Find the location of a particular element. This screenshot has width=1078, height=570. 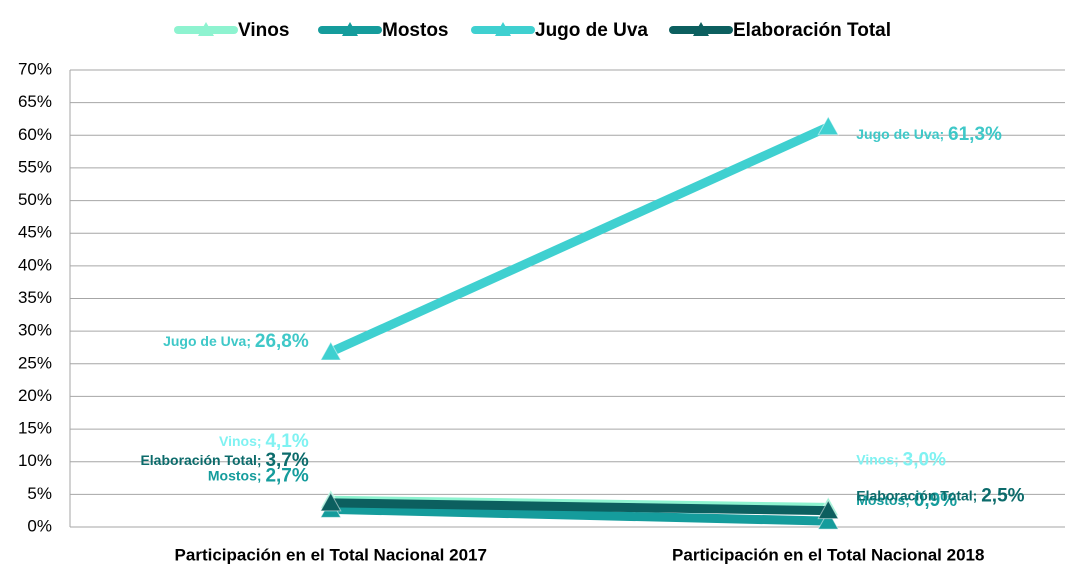

y-tick-label: 25% is located at coordinates (35, 362).